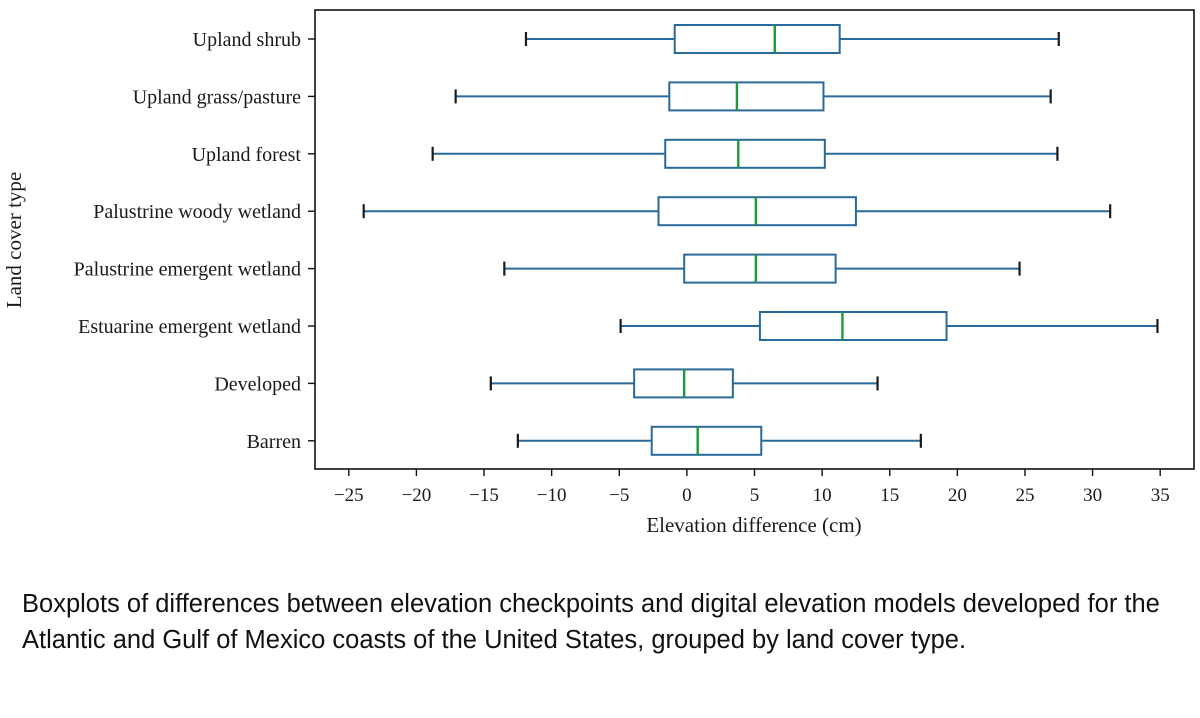 The image size is (1200, 718). I want to click on x-tick-label: 0, so click(687, 495).